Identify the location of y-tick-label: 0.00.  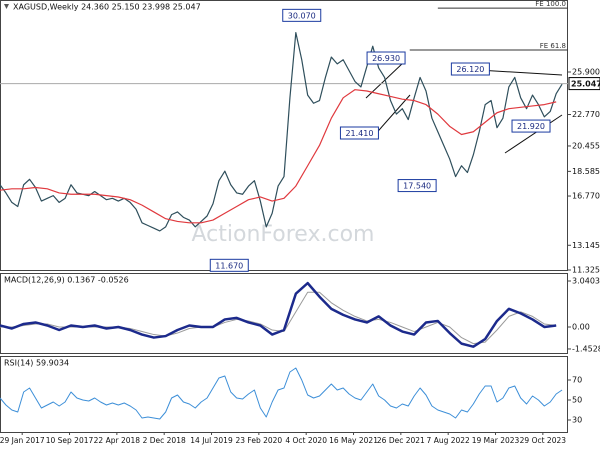
(581, 326).